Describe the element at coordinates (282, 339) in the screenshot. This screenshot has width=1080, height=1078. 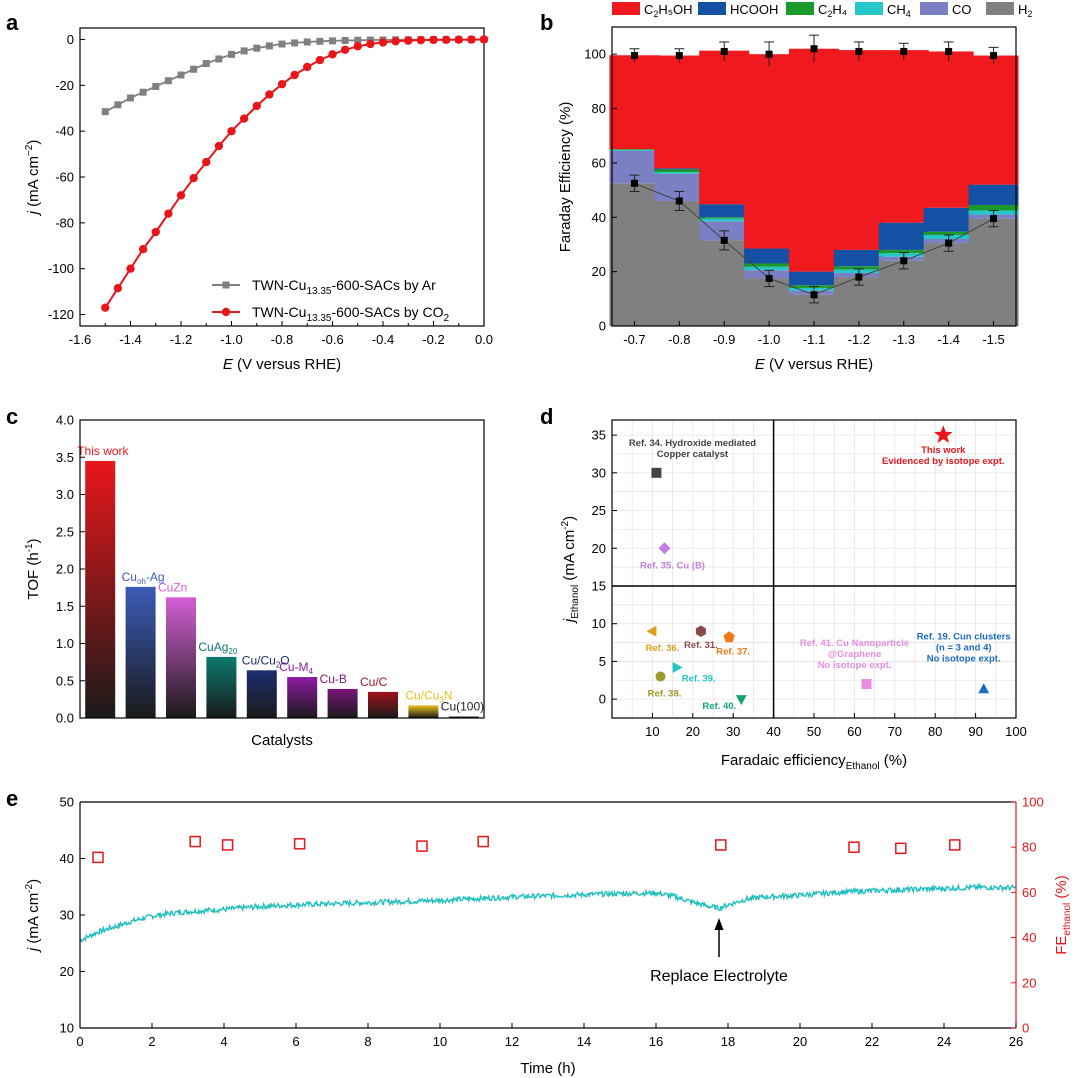
I see `x-tick-label-a-4: -0.8` at that location.